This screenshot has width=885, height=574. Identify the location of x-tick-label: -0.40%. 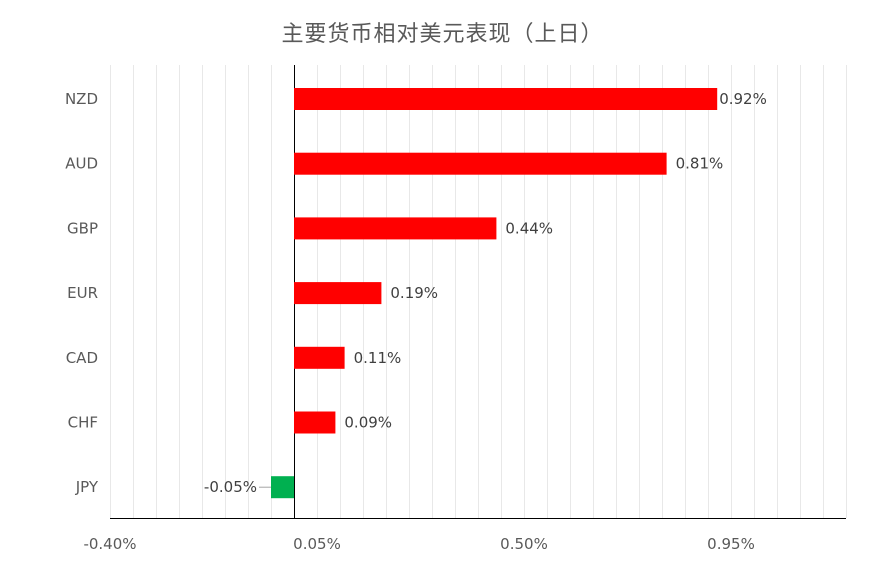
(109, 544).